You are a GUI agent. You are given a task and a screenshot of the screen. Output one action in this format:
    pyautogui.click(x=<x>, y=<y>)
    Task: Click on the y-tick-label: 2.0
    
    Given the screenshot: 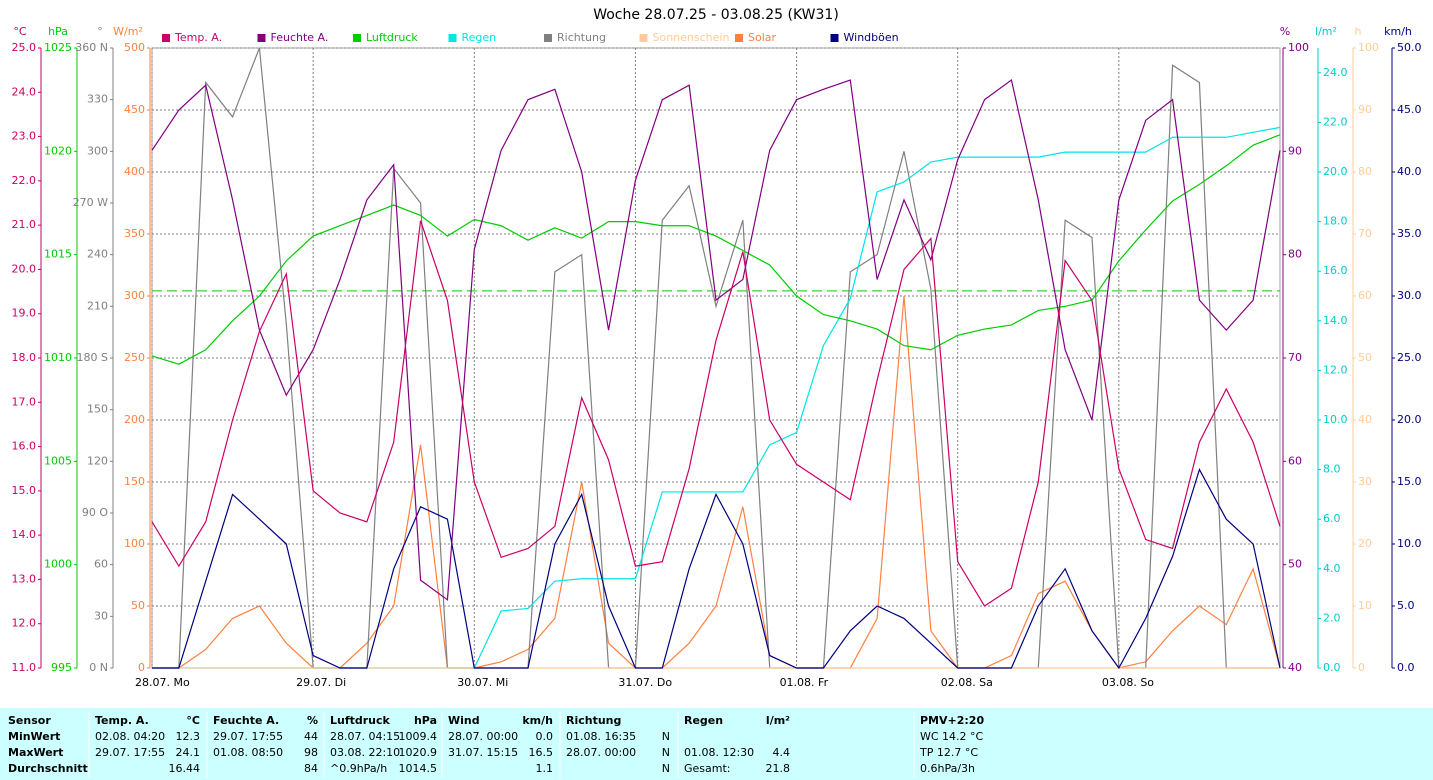 What is the action you would take?
    pyautogui.click(x=1332, y=617)
    